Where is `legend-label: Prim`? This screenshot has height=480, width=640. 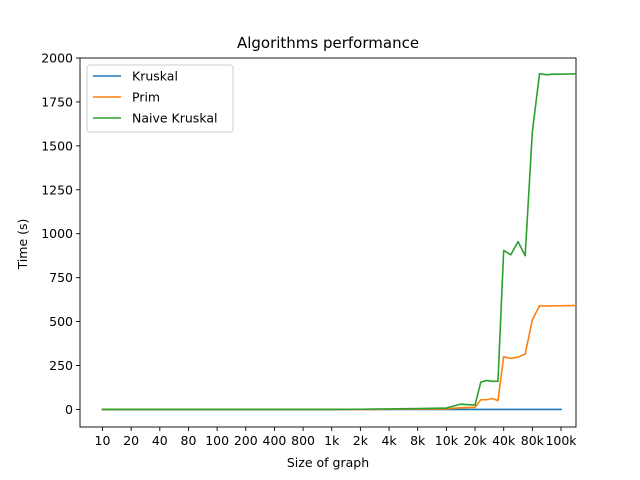 legend-label: Prim is located at coordinates (146, 97).